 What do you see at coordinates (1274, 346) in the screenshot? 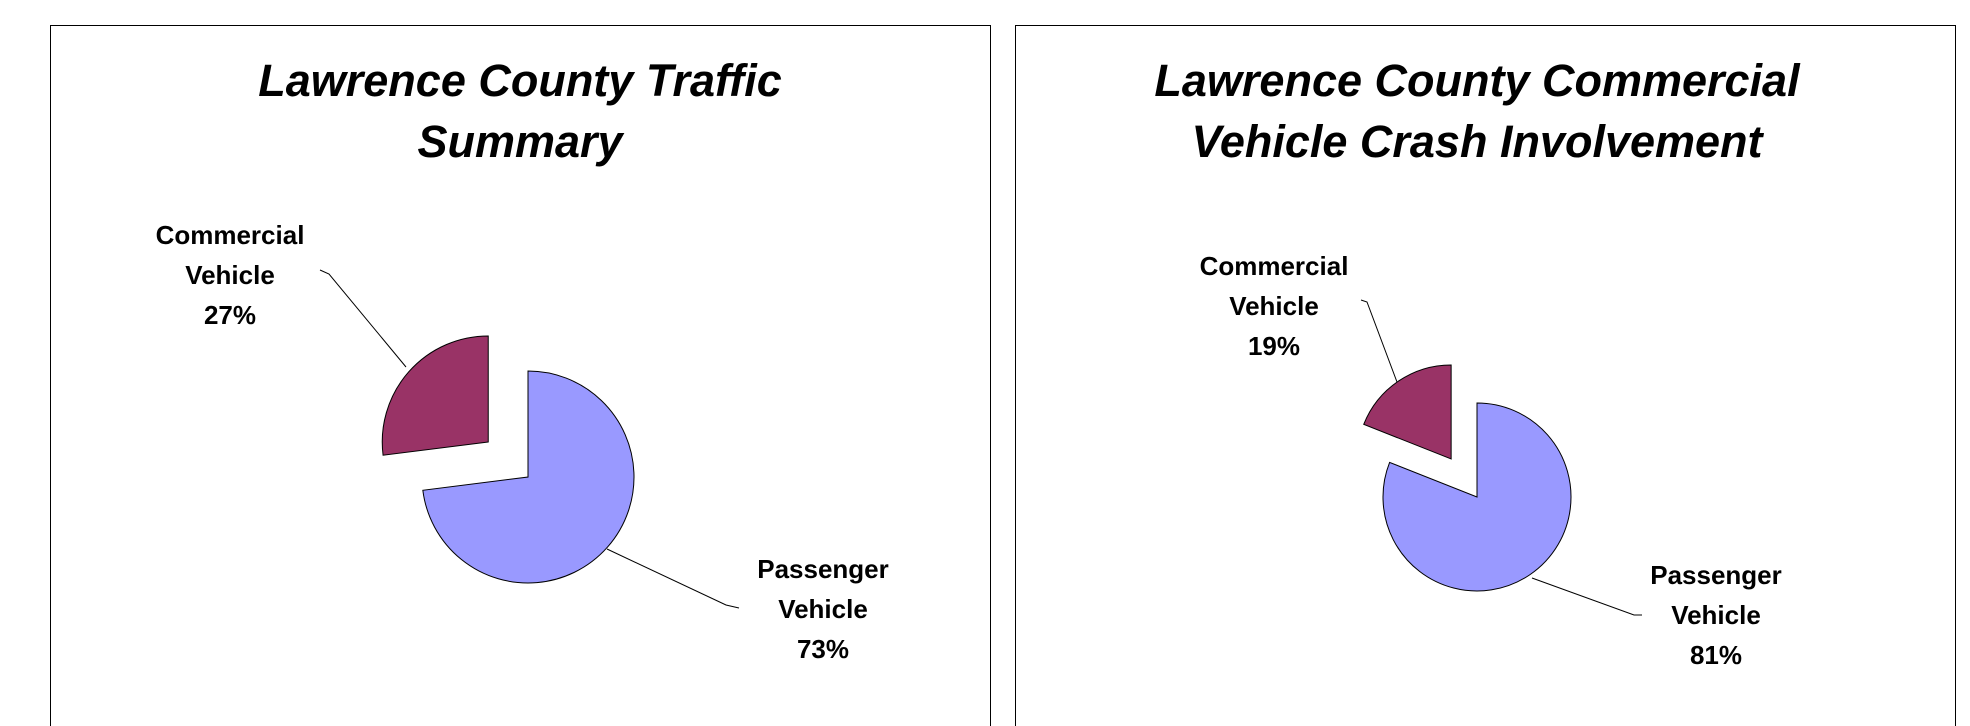
I see `slice-value-label: 19%` at bounding box center [1274, 346].